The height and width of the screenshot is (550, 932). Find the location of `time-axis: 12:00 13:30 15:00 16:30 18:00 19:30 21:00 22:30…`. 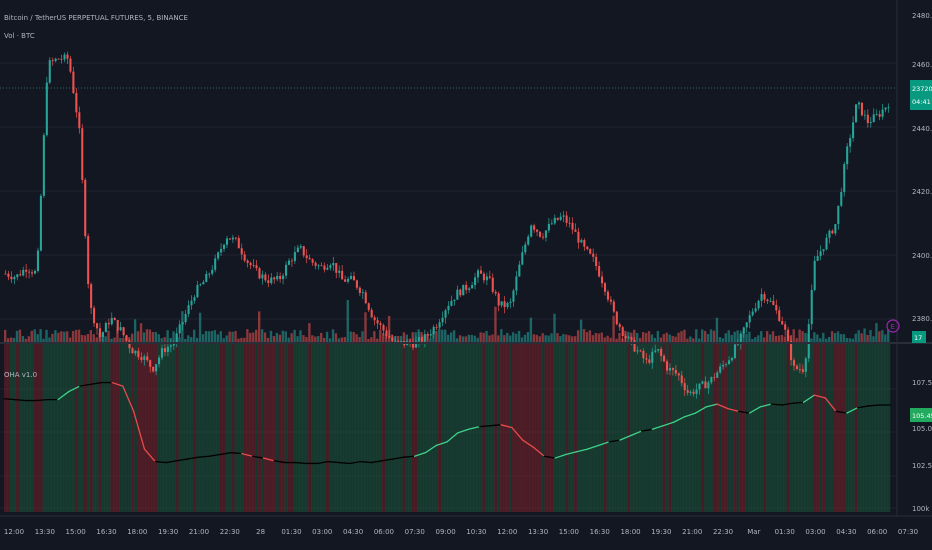

time-axis: 12:00 13:30 15:00 16:30 18:00 19:30 21:00 22:30… is located at coordinates (461, 532).